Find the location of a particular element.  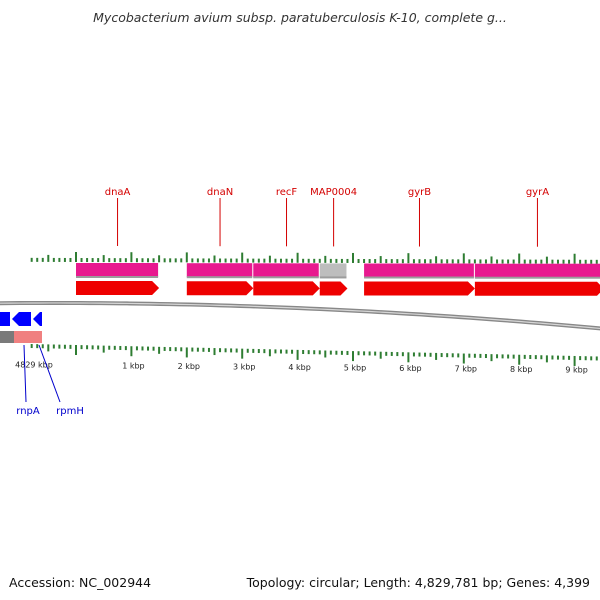

gene-label-rnpA: rnpA is located at coordinates (28, 411).